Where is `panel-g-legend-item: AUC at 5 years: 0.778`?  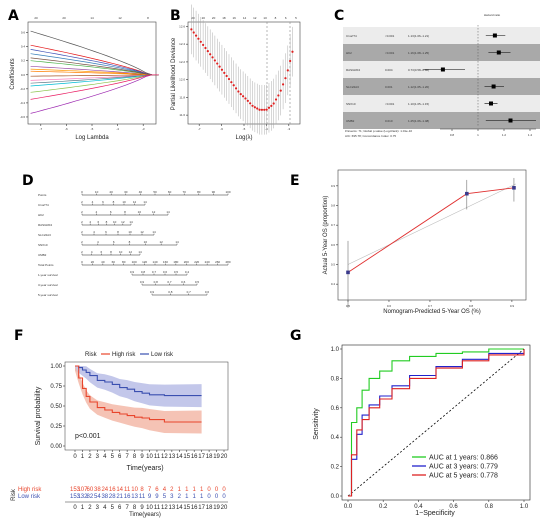
panel-g-legend-item: AUC at 5 years: 0.778 is located at coordinates (463, 476).